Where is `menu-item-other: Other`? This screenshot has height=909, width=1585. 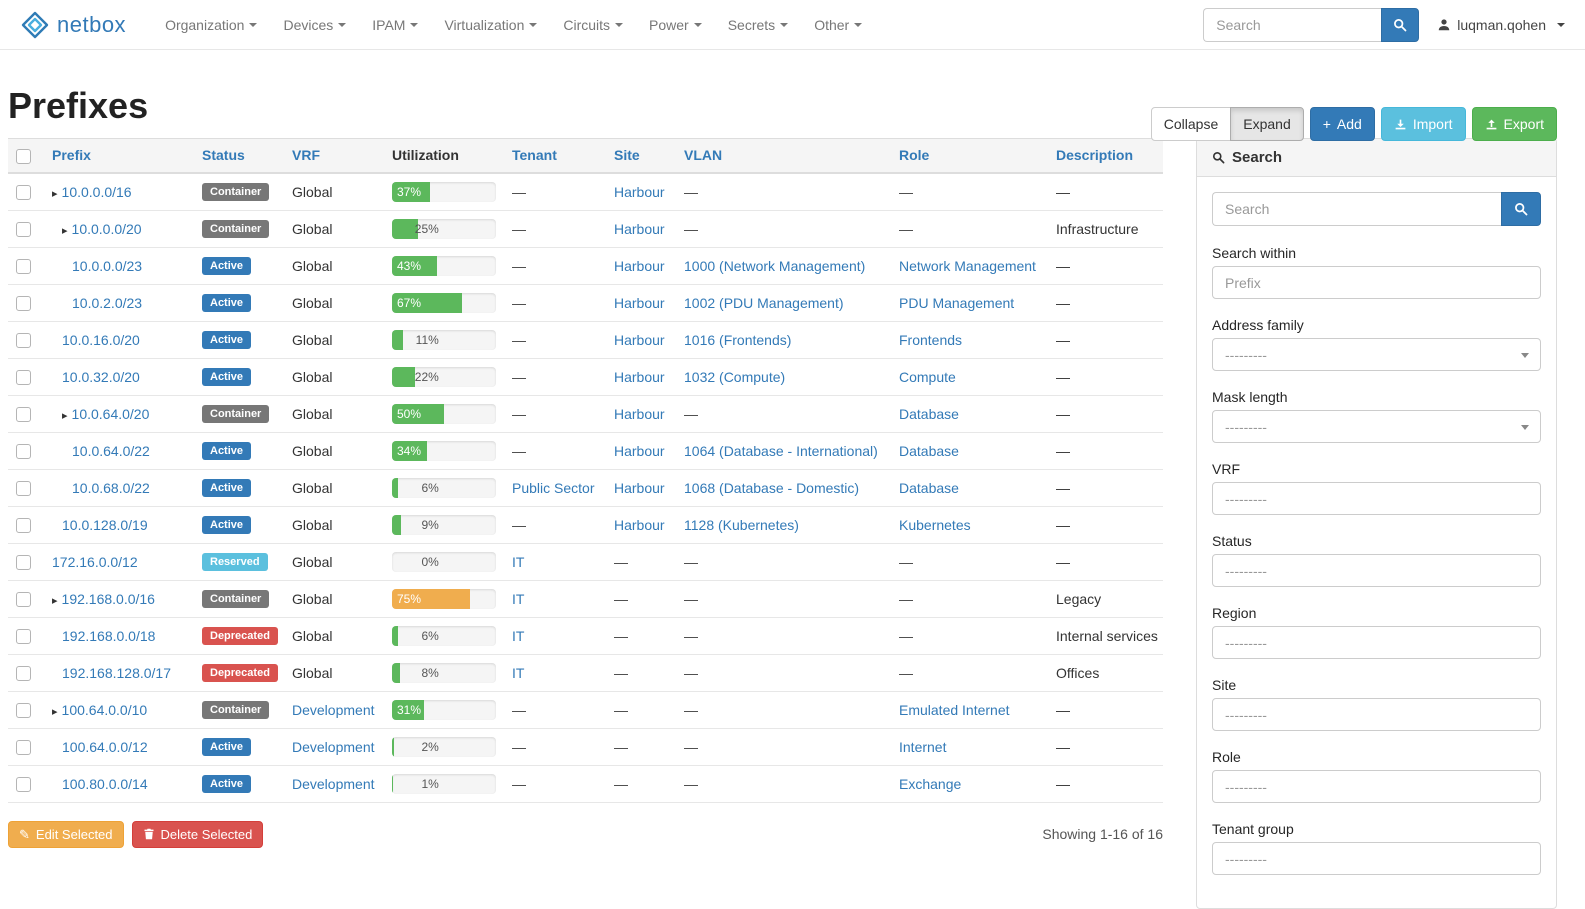
menu-item-other: Other is located at coordinates (838, 25).